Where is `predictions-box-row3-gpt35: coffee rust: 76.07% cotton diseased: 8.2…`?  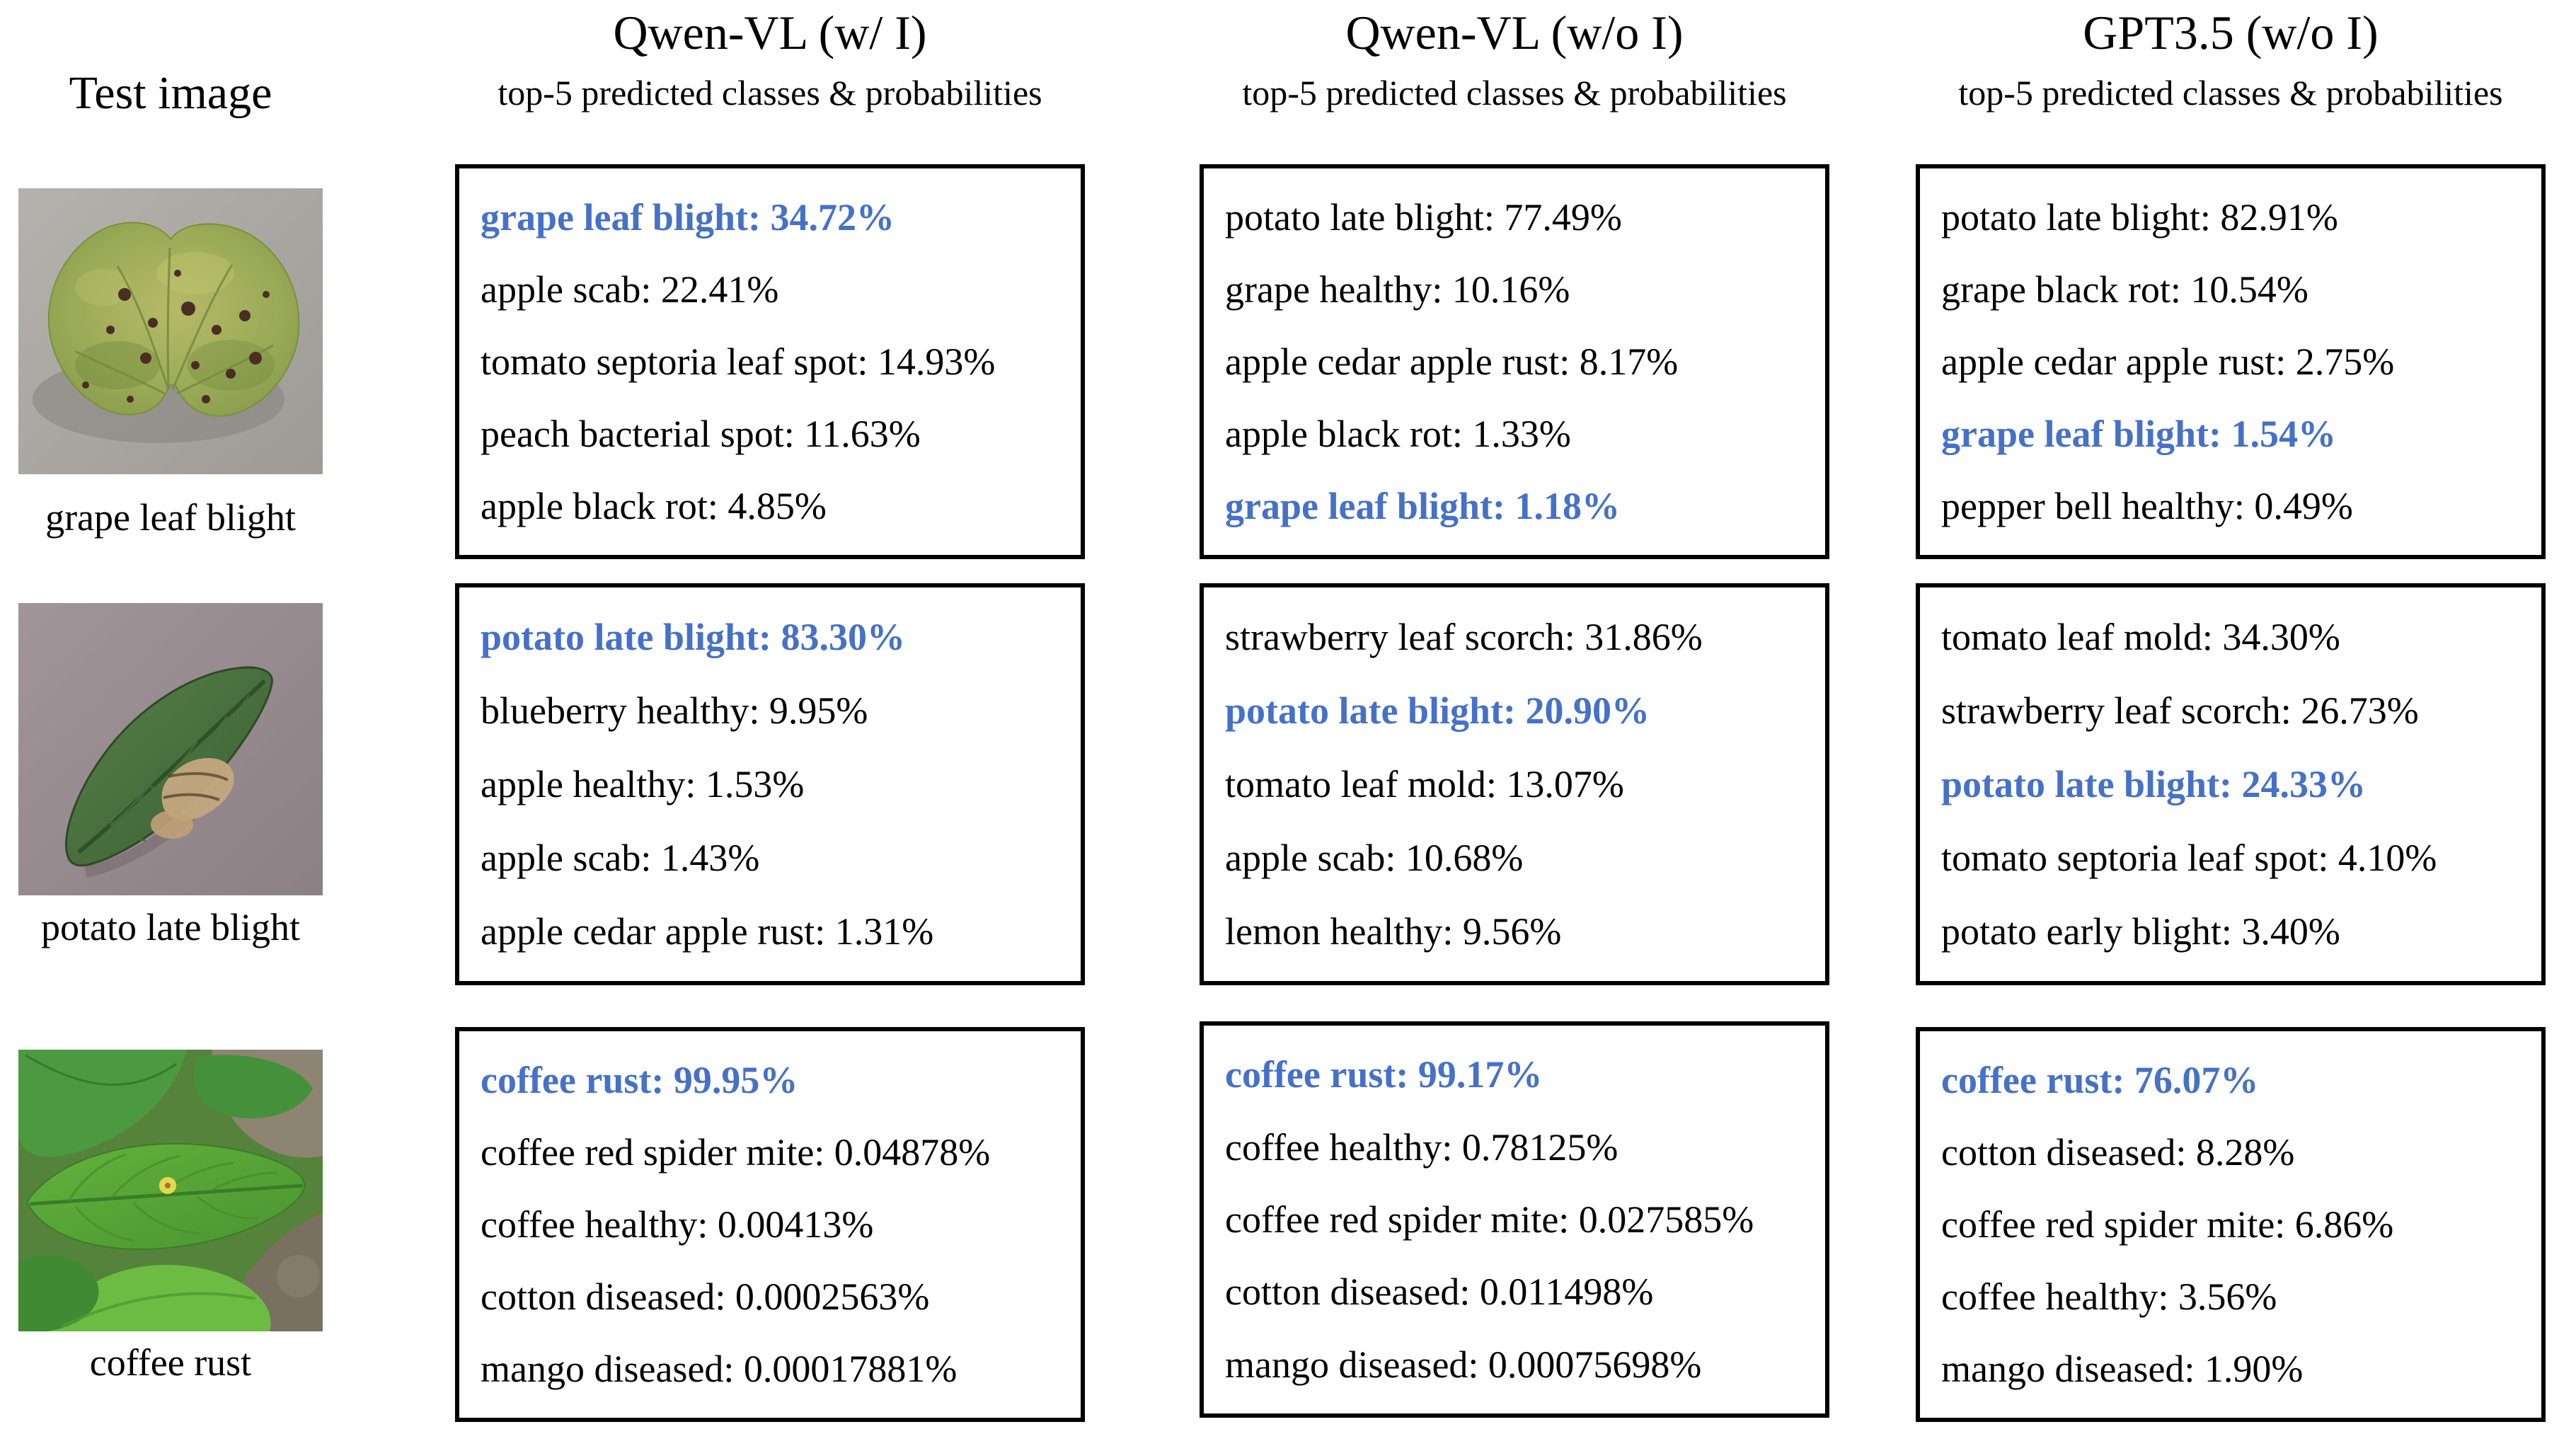
predictions-box-row3-gpt35: coffee rust: 76.07% cotton diseased: 8.2… is located at coordinates (2231, 1224).